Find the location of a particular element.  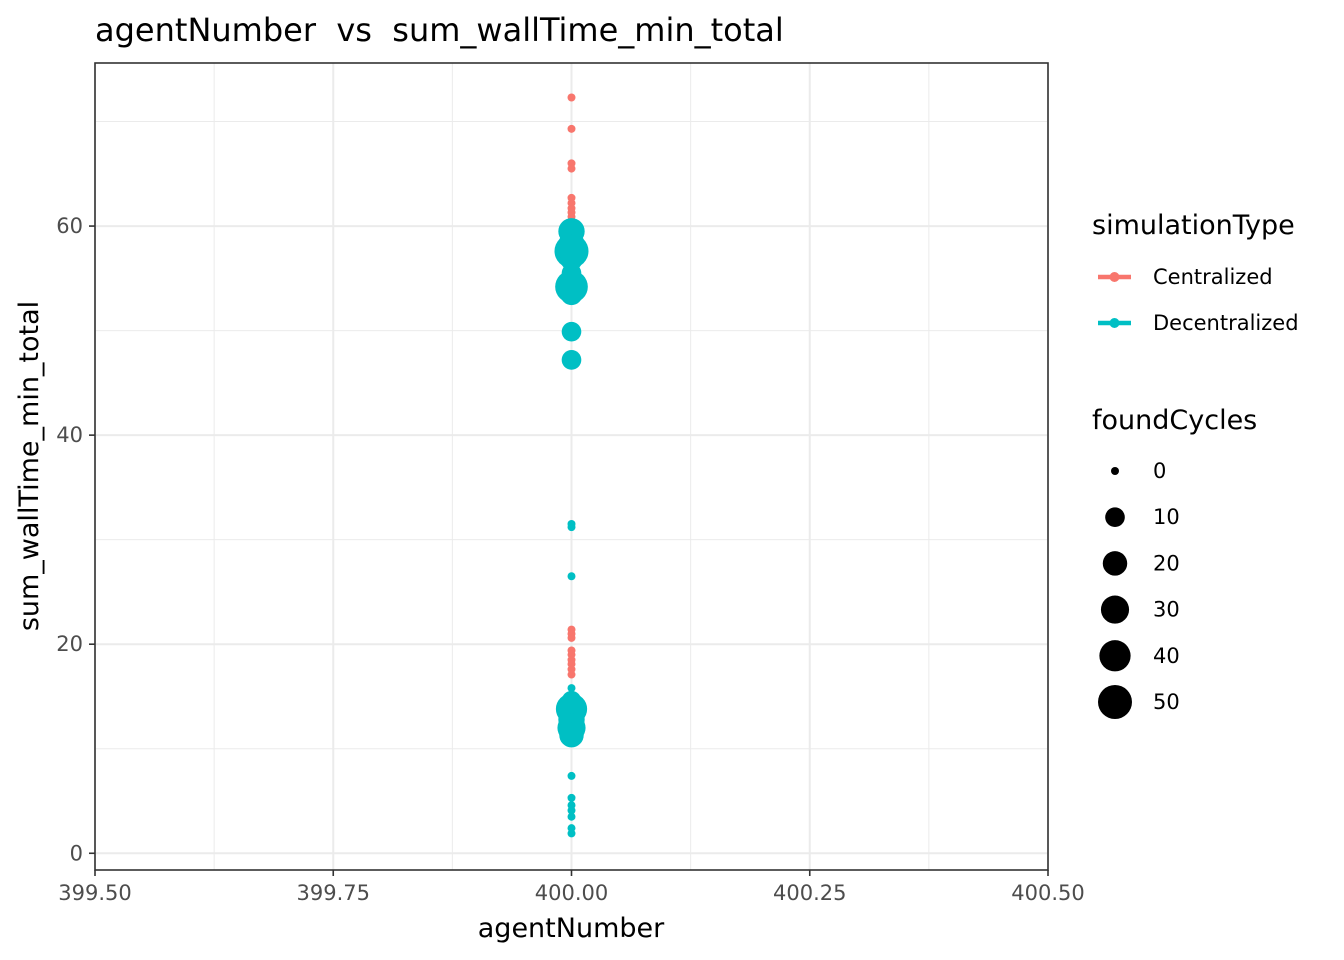

legend-label: 0 is located at coordinates (1159, 471).